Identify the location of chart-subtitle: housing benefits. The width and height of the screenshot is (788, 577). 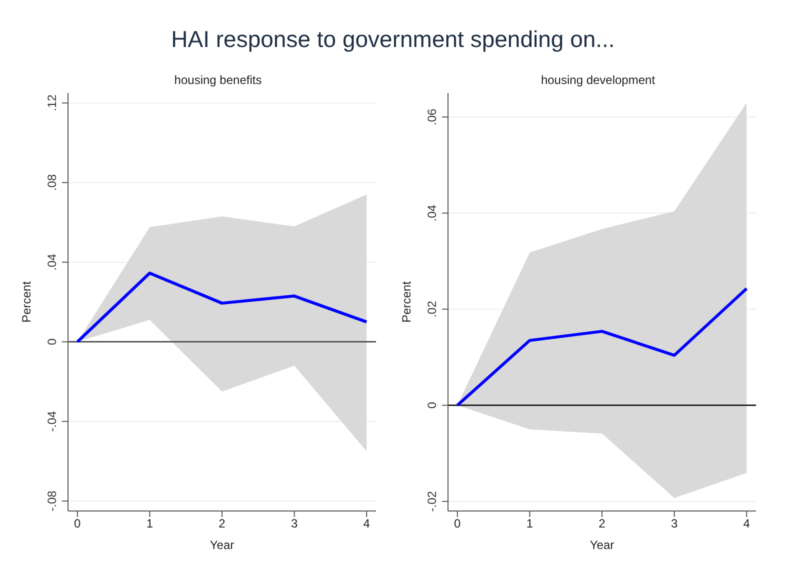
(218, 81).